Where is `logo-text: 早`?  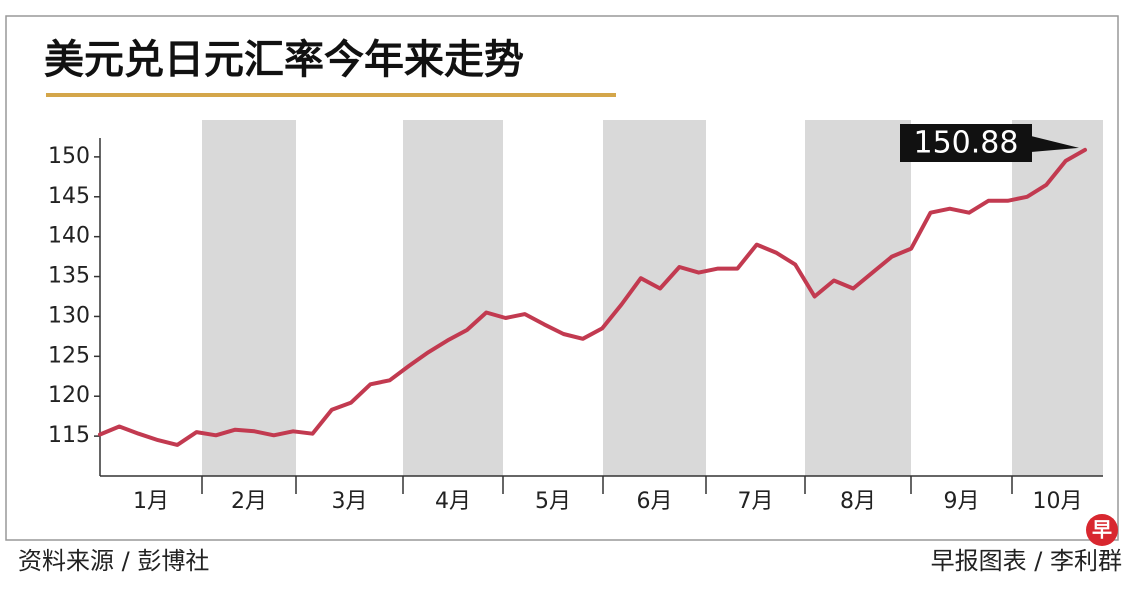 logo-text: 早 is located at coordinates (1102, 530).